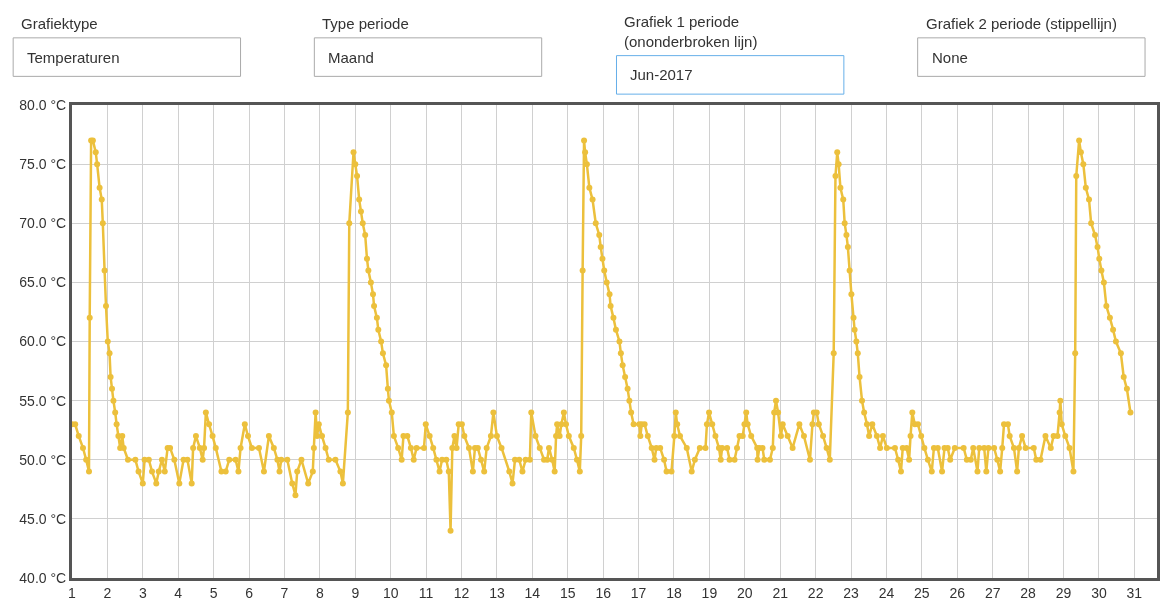 The image size is (1167, 608). Describe the element at coordinates (142, 592) in the screenshot. I see `x-tick-label: 3` at that location.